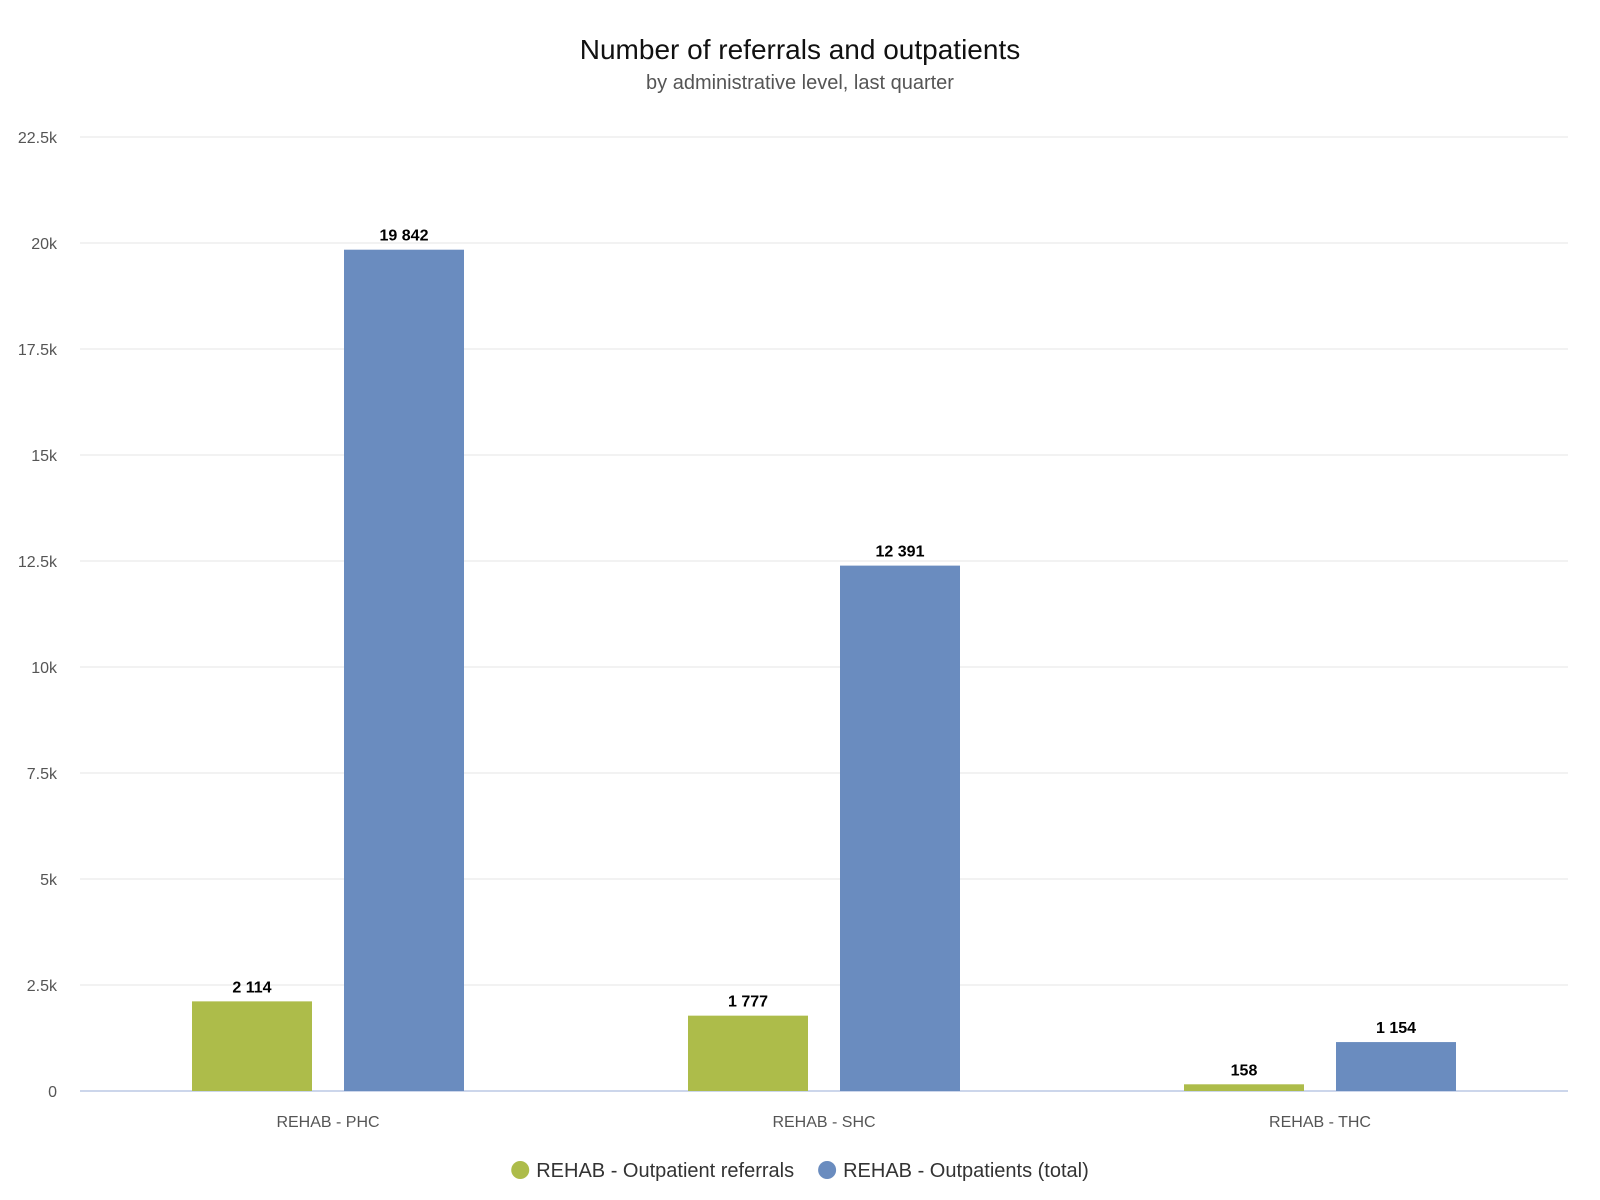 This screenshot has width=1600, height=1200. What do you see at coordinates (1320, 1122) in the screenshot?
I see `x-tick-label: REHAB - THC` at bounding box center [1320, 1122].